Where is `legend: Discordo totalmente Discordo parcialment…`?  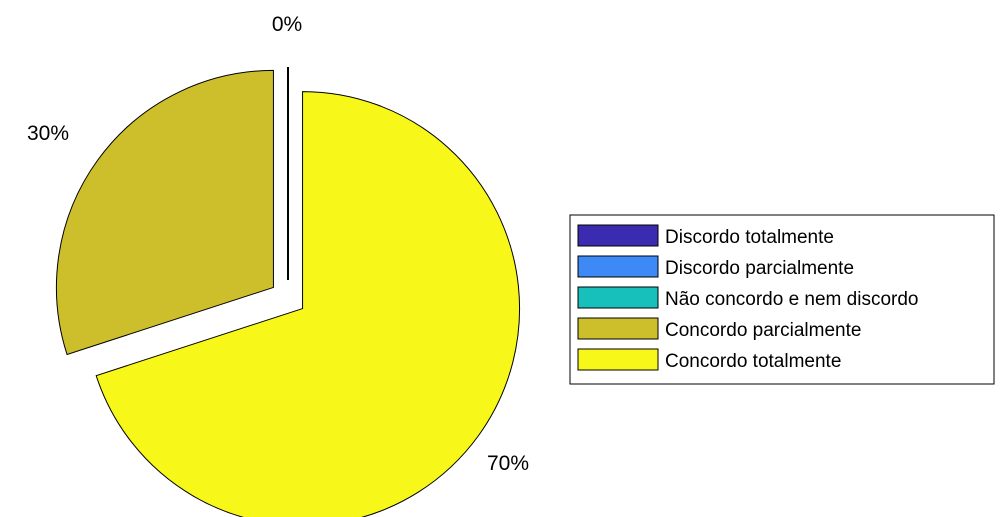 legend: Discordo totalmente Discordo parcialment… is located at coordinates (782, 299).